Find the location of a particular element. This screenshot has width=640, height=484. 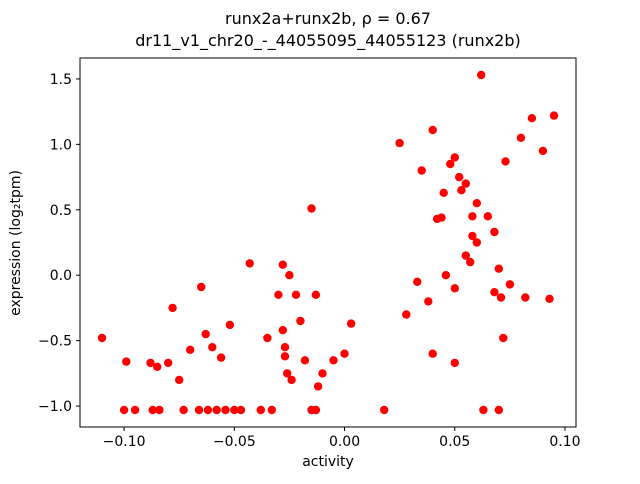

x-tick-label: −0.05 is located at coordinates (234, 442).